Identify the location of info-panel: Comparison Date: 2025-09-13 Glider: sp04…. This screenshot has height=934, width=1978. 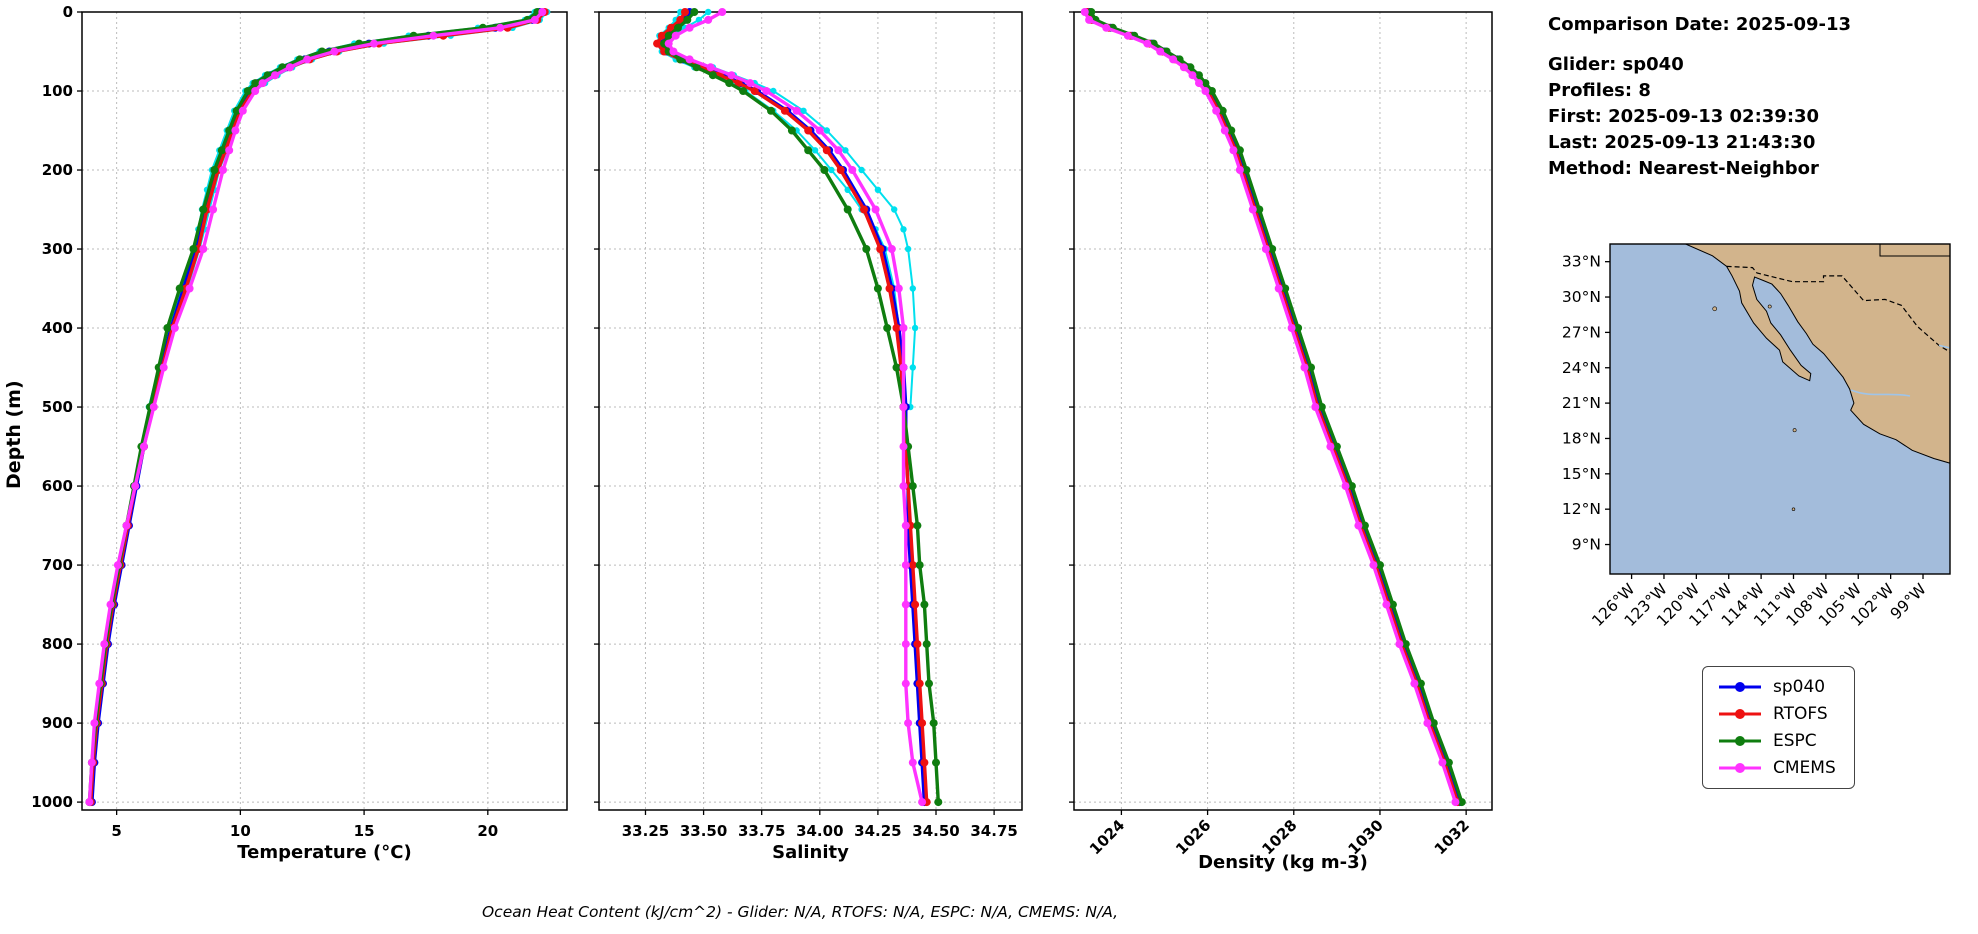
(1758, 97).